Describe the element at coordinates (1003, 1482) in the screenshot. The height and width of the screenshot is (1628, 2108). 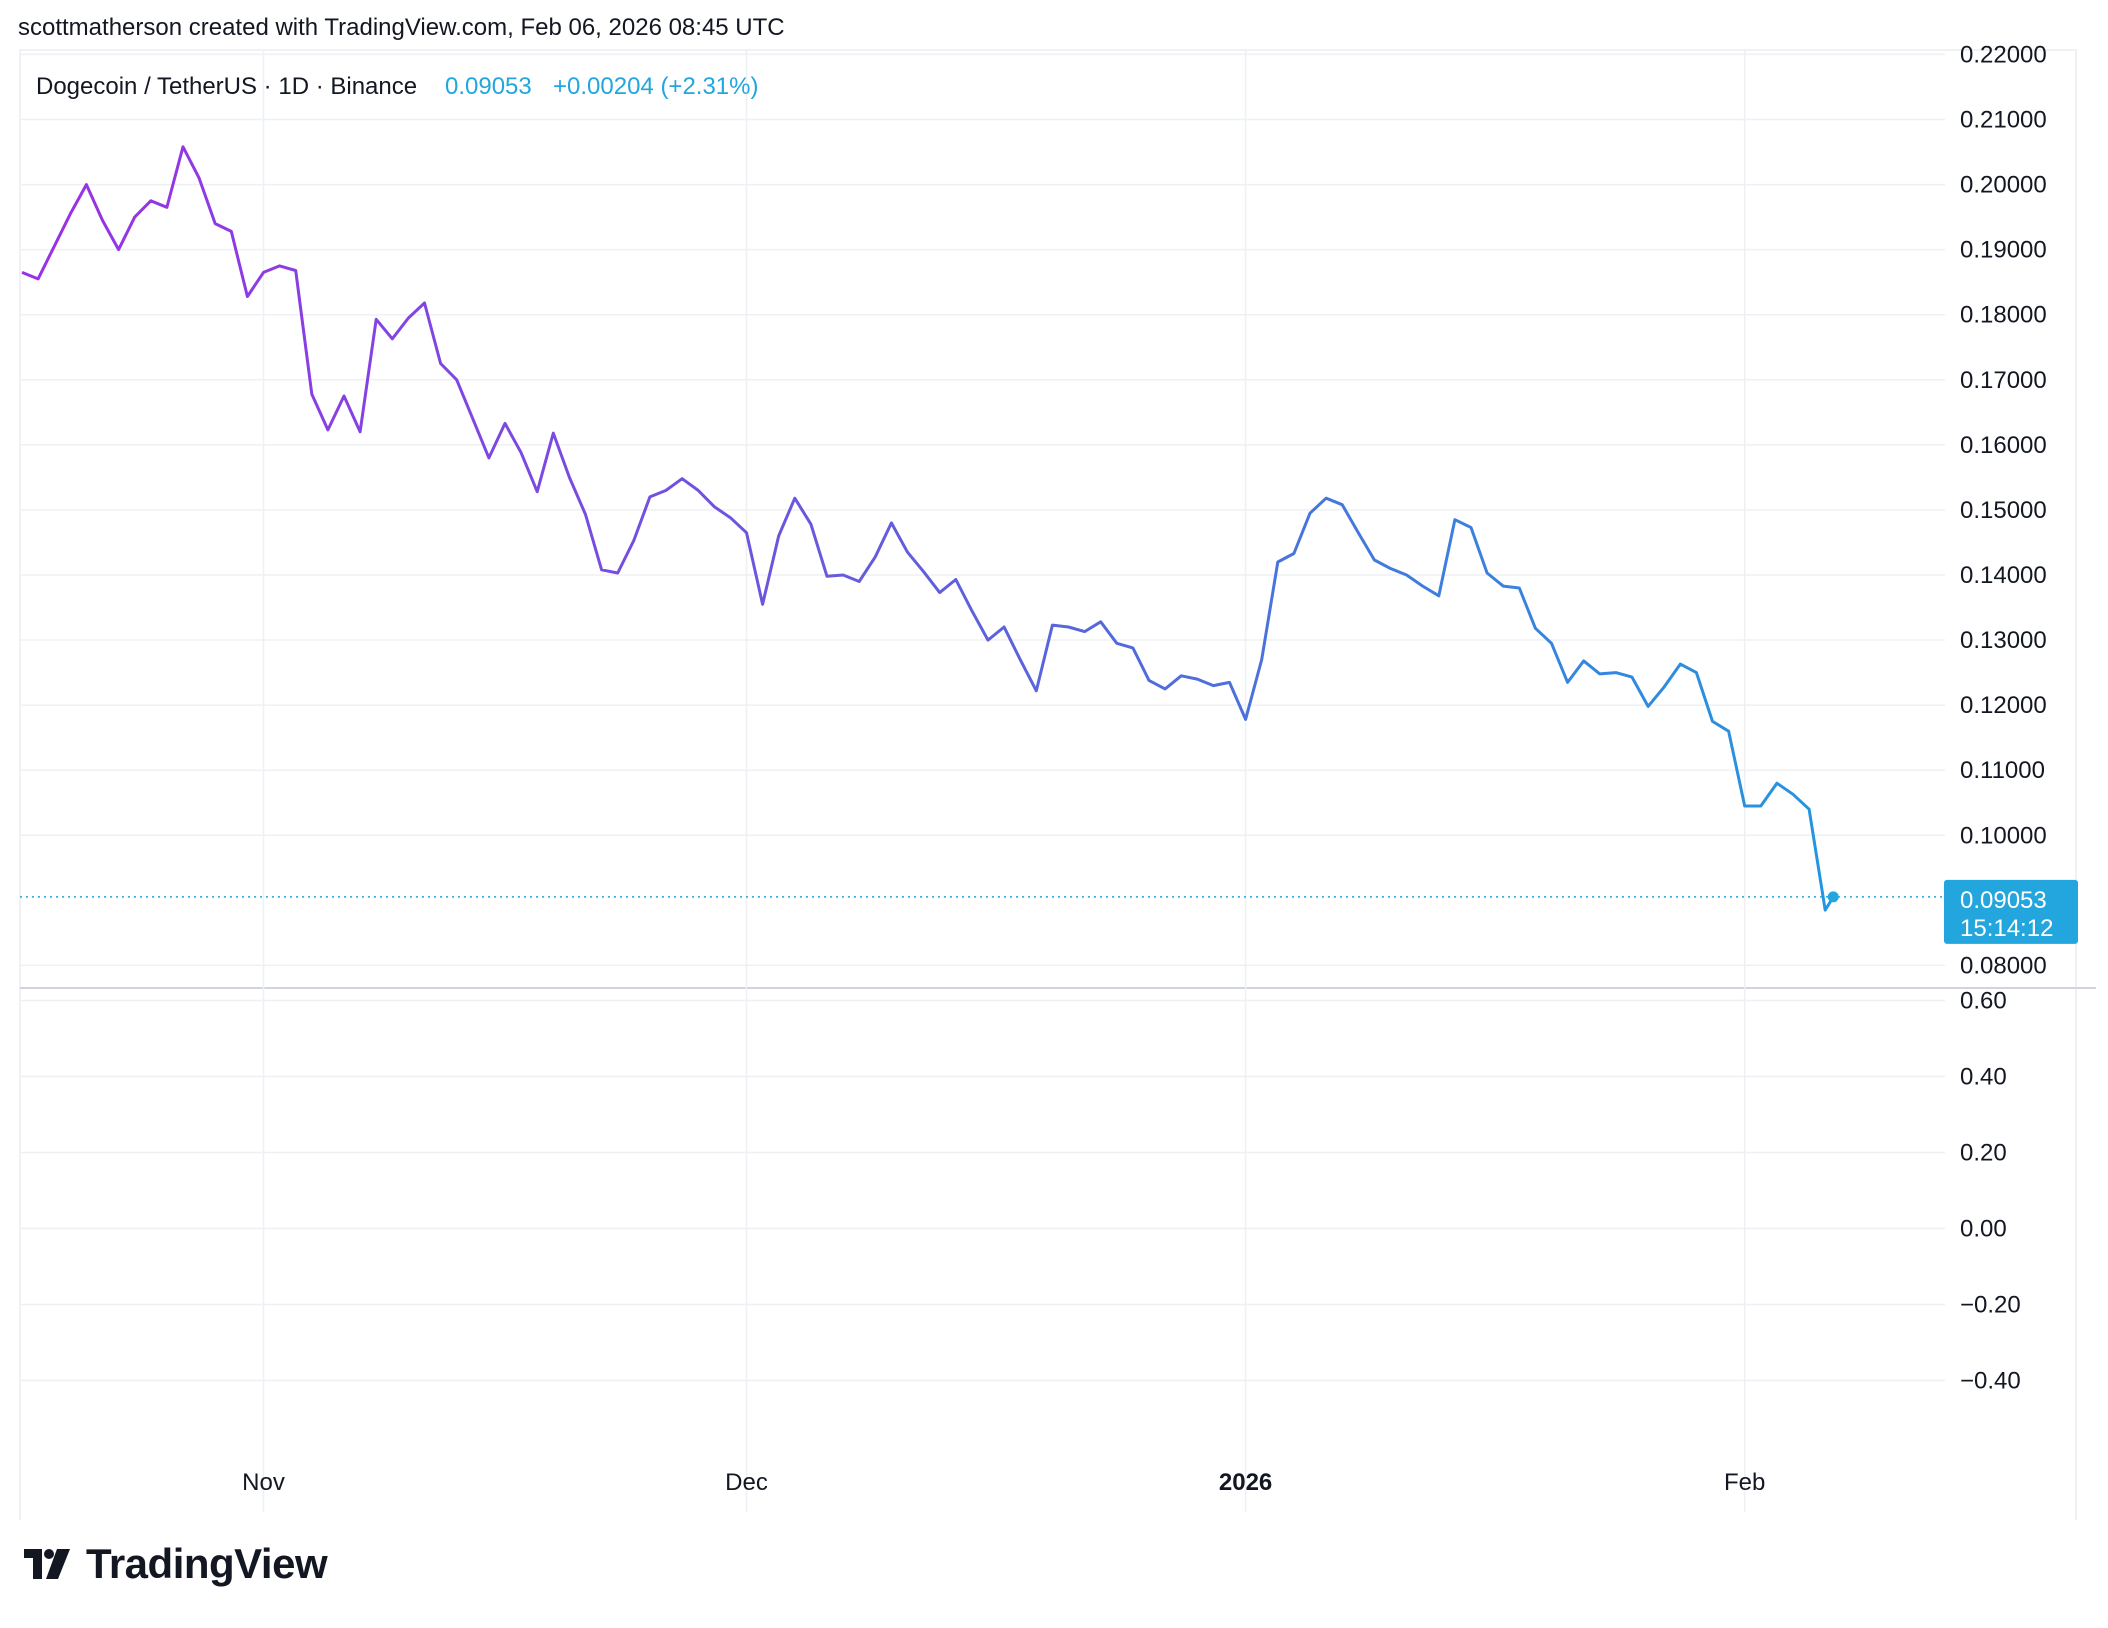
I see `time-axis: Nov Dec 2026 Feb` at that location.